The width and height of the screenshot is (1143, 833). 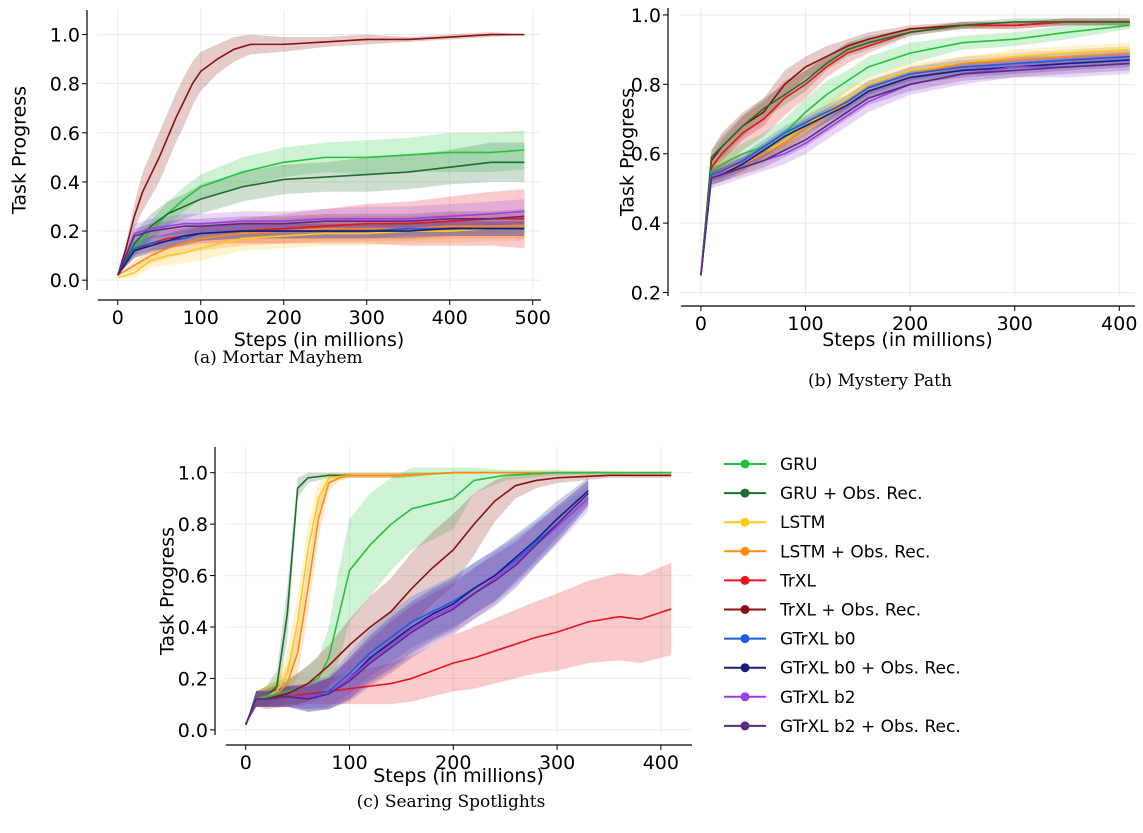 I want to click on legend-label: LSTM + Obs. Rec., so click(x=855, y=552).